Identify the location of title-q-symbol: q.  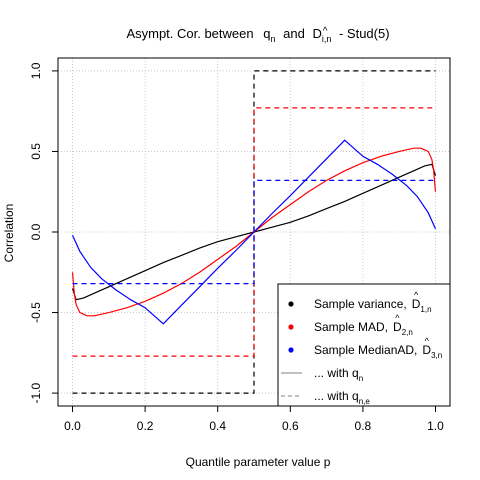
(266, 33).